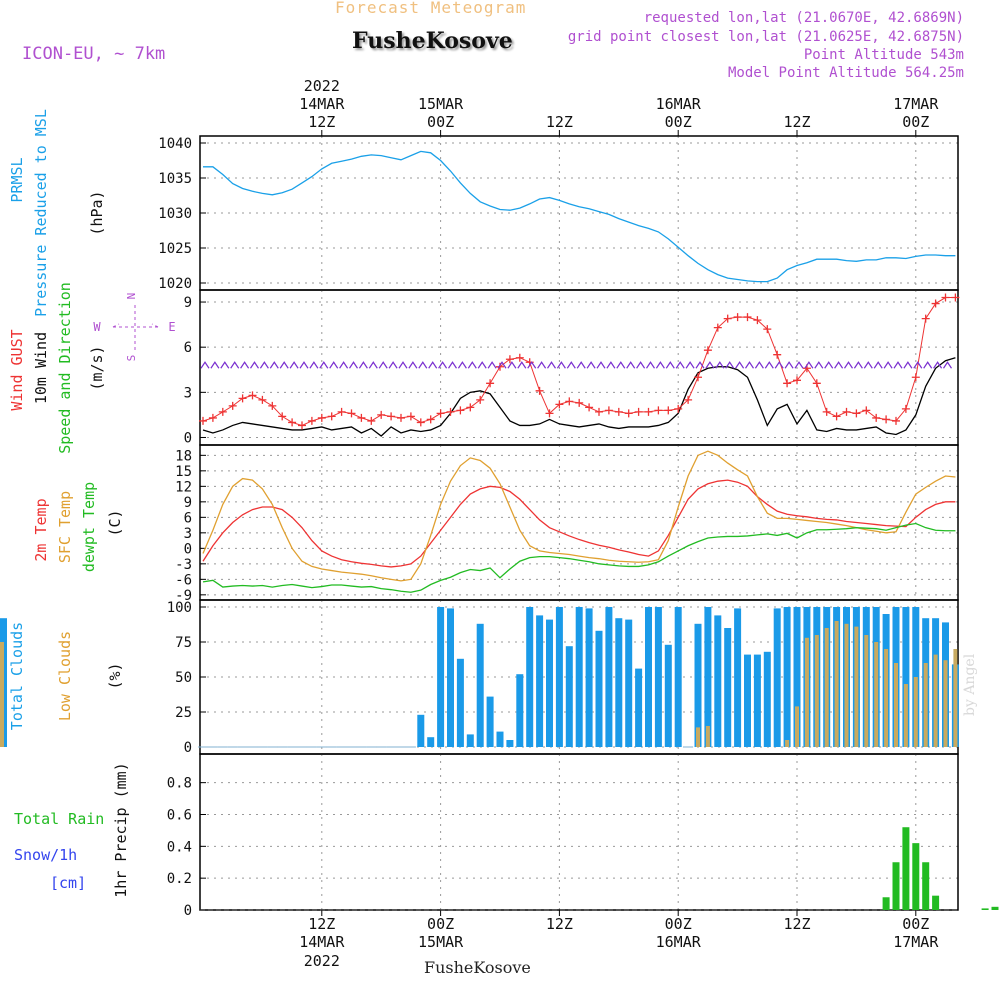  Describe the element at coordinates (915, 122) in the screenshot. I see `x-tick-label-top-hour: 00Z` at that location.